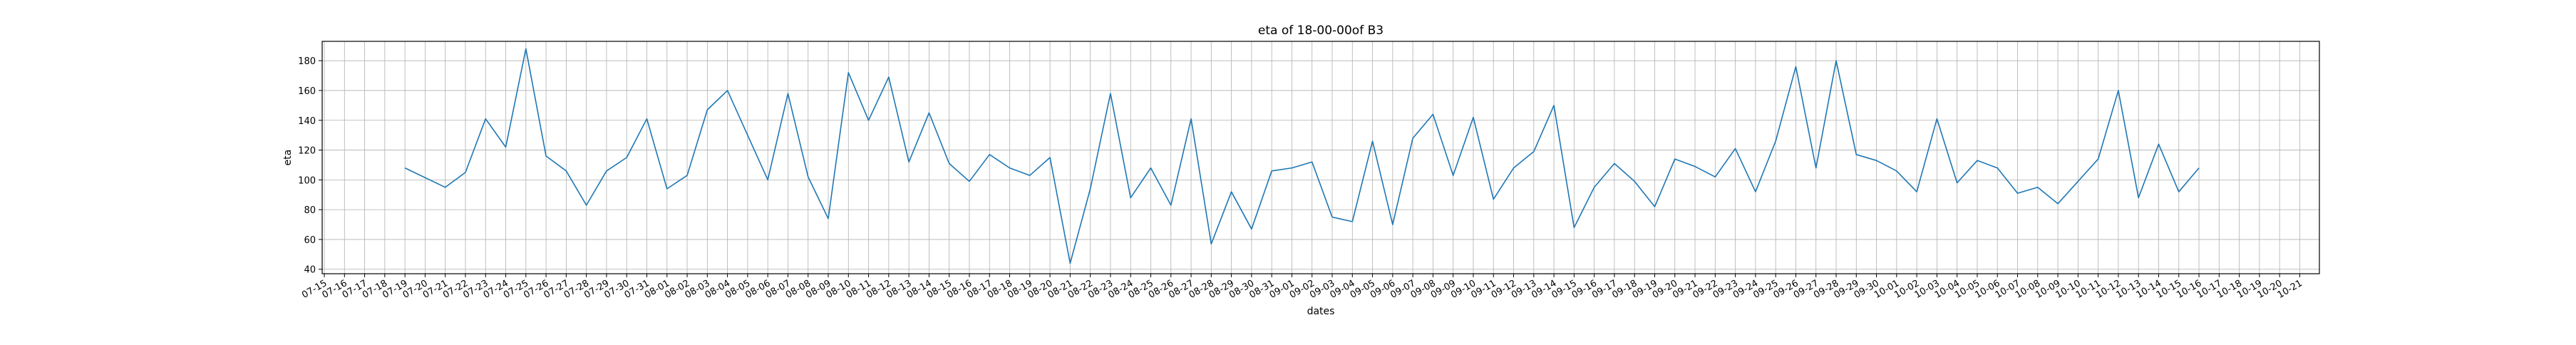 The width and height of the screenshot is (2576, 345). Describe the element at coordinates (288, 158) in the screenshot. I see `y-axis-label: eta` at that location.